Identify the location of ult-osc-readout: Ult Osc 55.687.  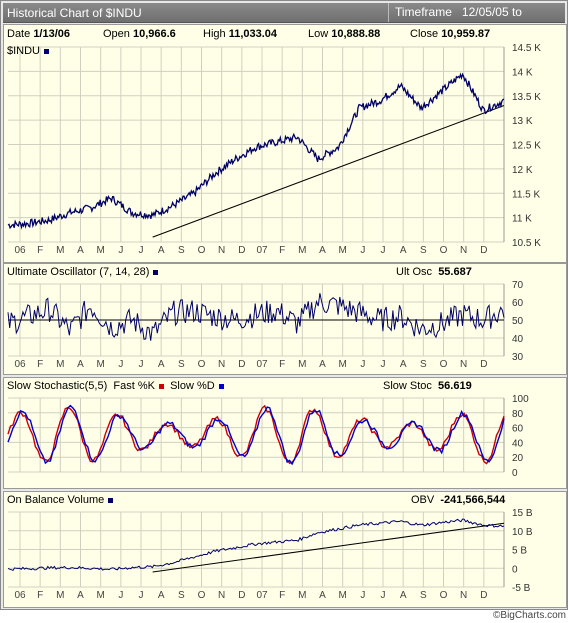
(434, 272).